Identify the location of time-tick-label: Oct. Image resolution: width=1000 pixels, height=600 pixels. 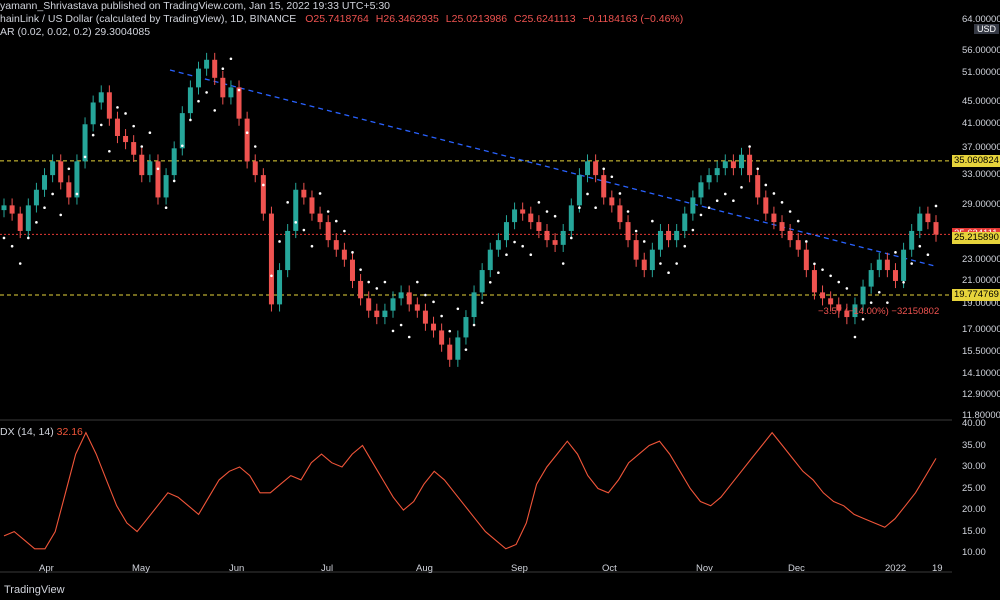
(609, 568).